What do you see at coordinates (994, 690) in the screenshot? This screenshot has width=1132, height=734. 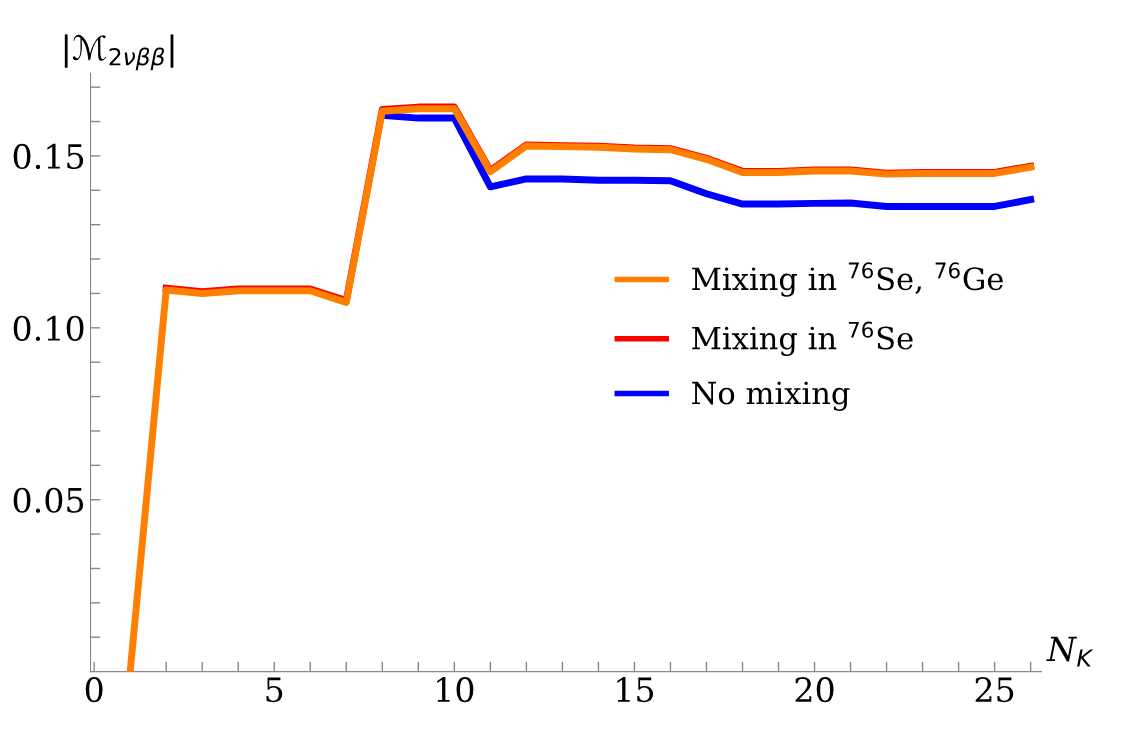 I see `x-tick-label: 25` at bounding box center [994, 690].